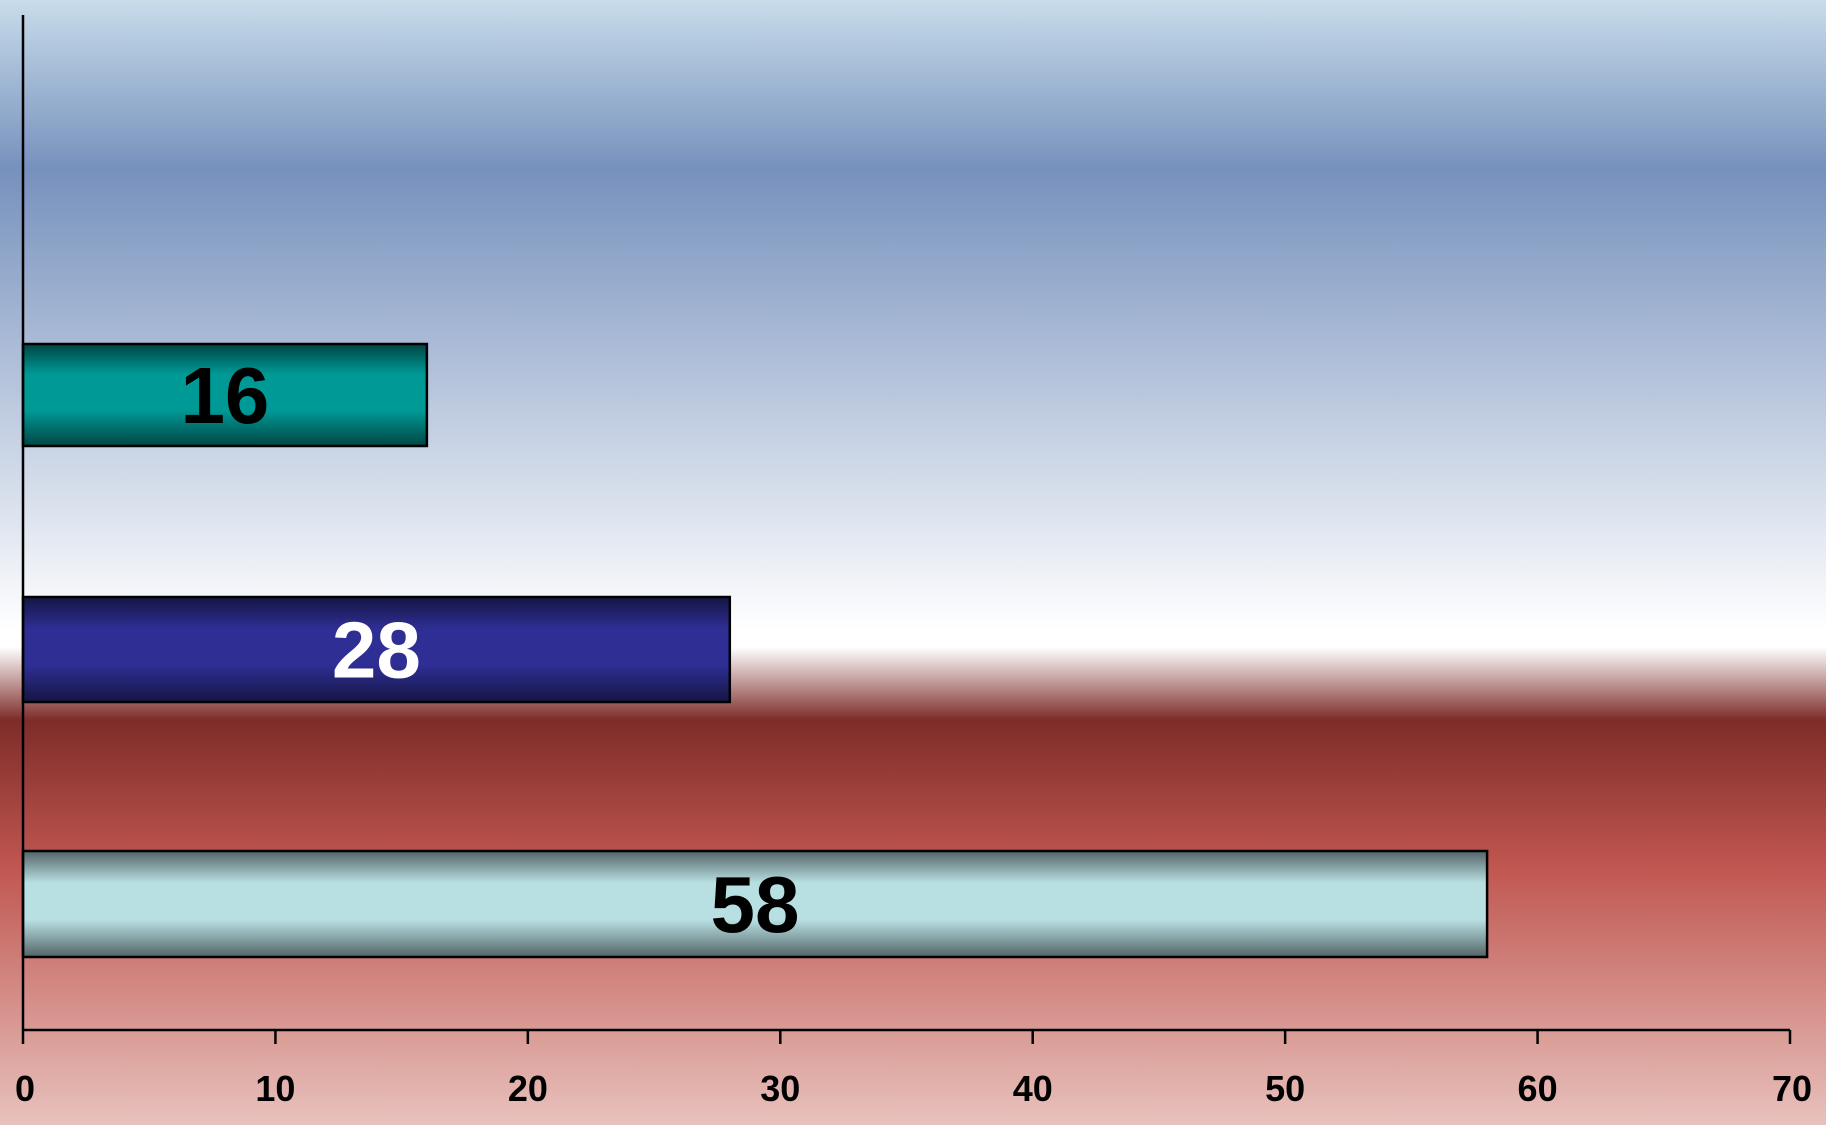 The image size is (1826, 1125). What do you see at coordinates (1538, 1088) in the screenshot?
I see `x-tick-label: 60` at bounding box center [1538, 1088].